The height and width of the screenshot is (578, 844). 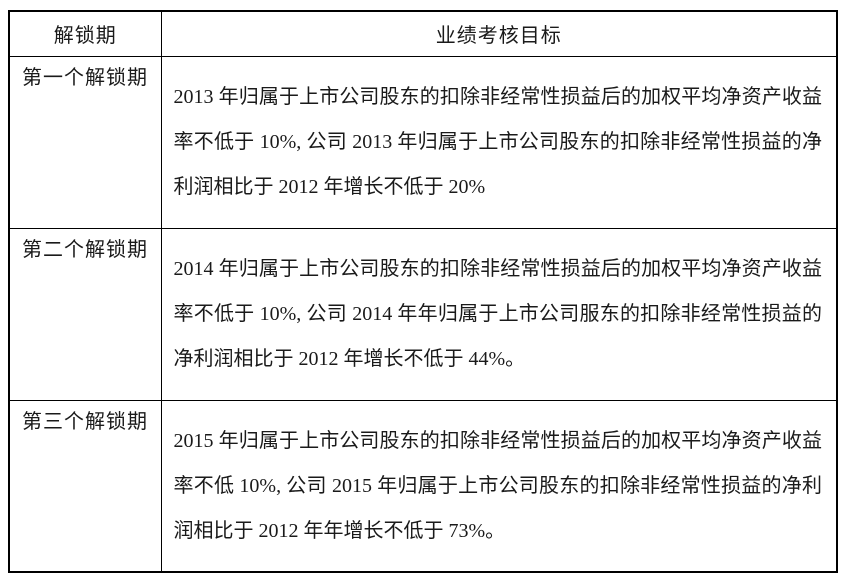 I want to click on header-performance-target: 业绩考核目标, so click(x=499, y=33).